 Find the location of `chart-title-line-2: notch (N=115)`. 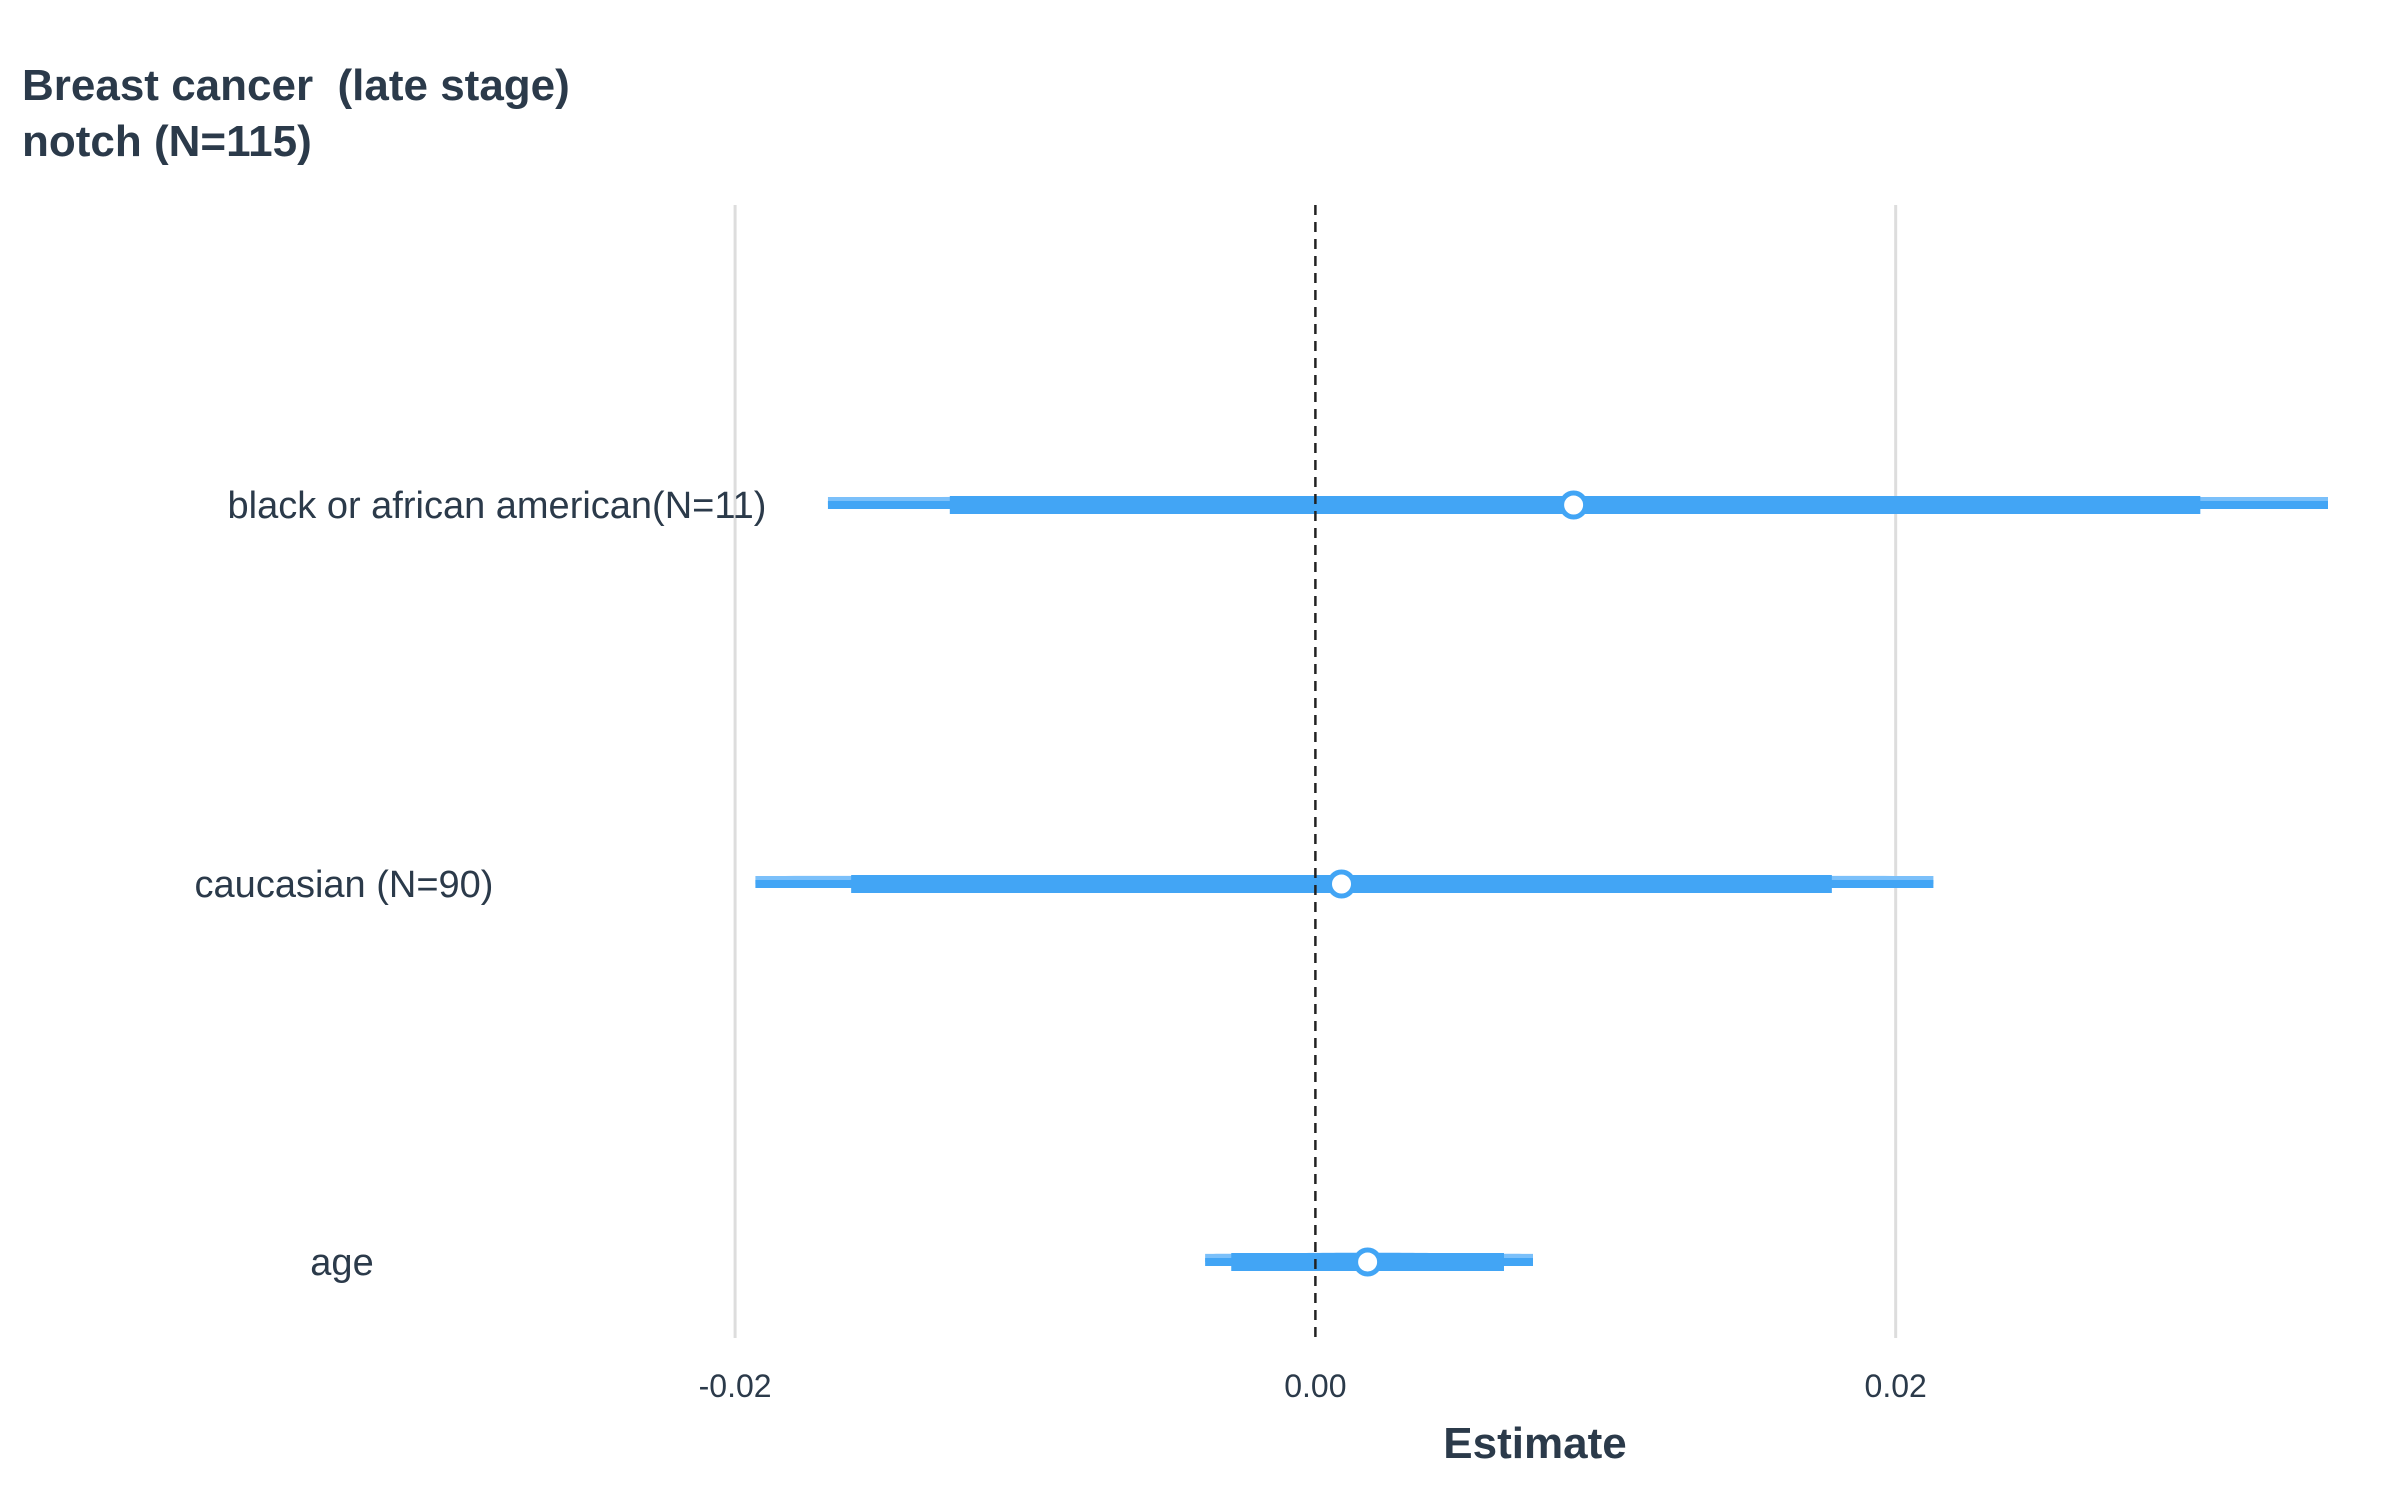

chart-title-line-2: notch (N=115) is located at coordinates (167, 141).